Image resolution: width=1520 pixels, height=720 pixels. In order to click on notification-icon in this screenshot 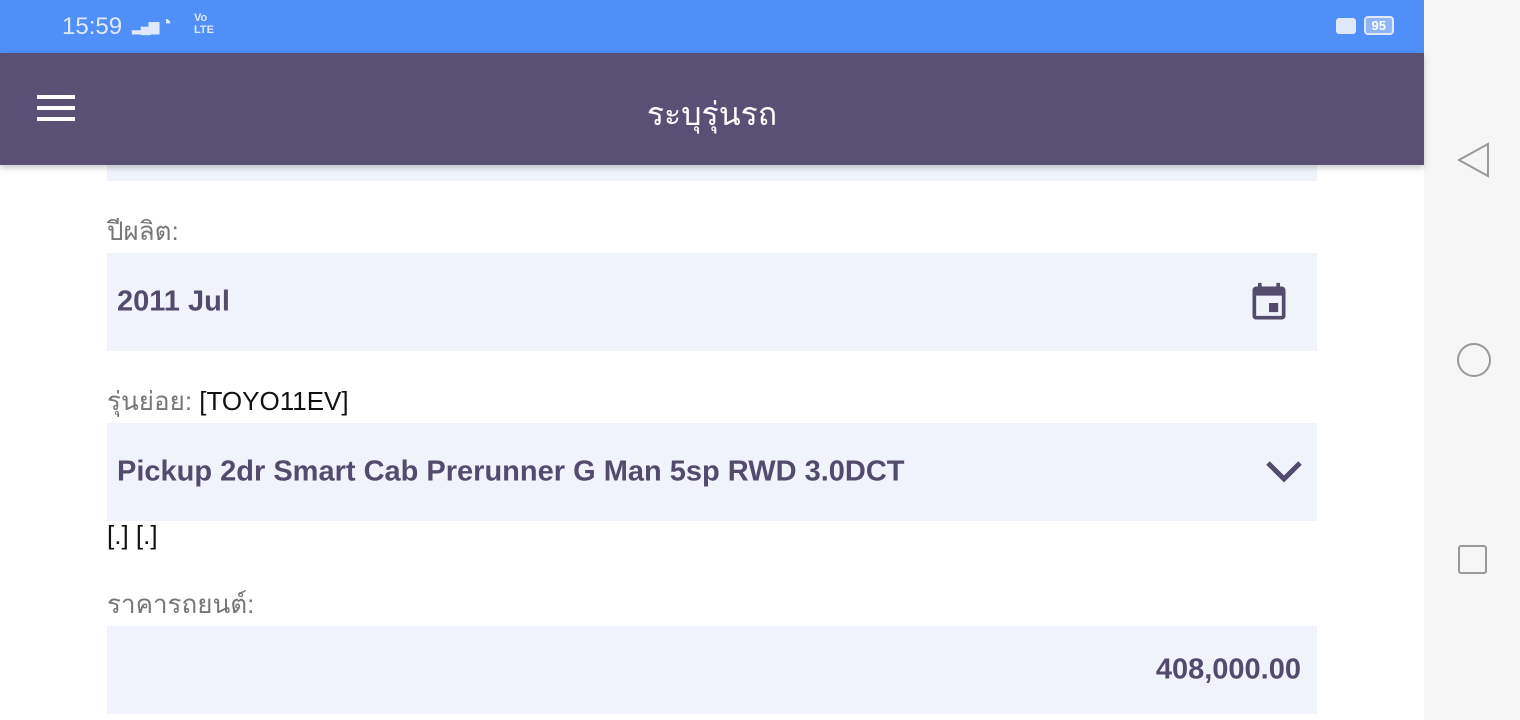, I will do `click(1345, 25)`.